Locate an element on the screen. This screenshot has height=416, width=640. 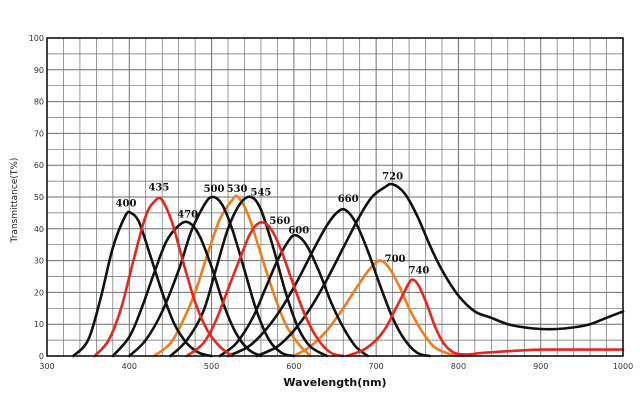
peak-label: 470 is located at coordinates (187, 215).